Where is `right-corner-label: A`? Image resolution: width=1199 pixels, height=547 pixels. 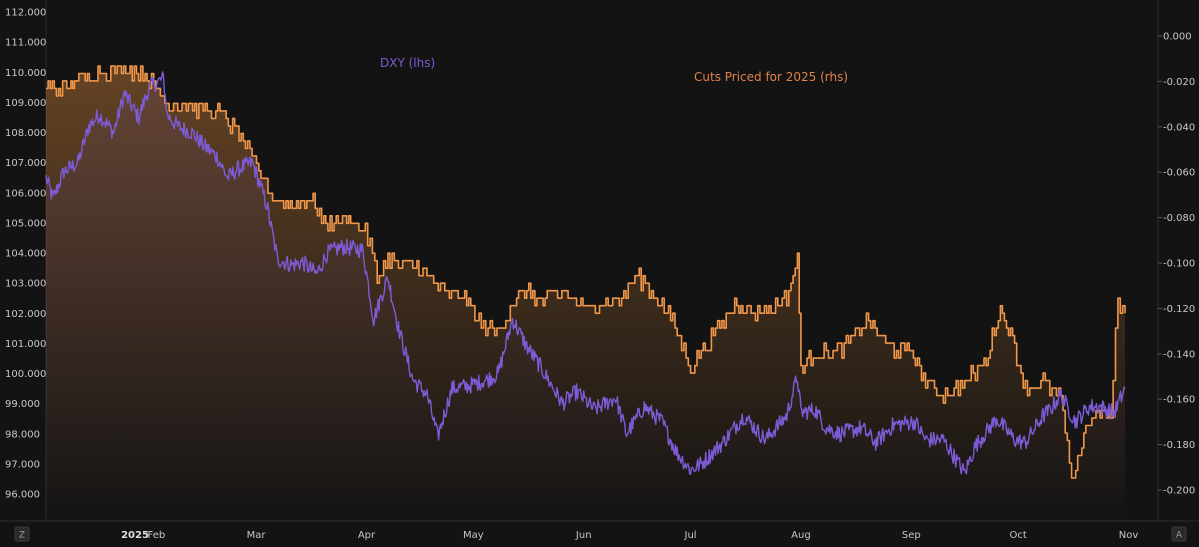
right-corner-label: A is located at coordinates (1179, 536).